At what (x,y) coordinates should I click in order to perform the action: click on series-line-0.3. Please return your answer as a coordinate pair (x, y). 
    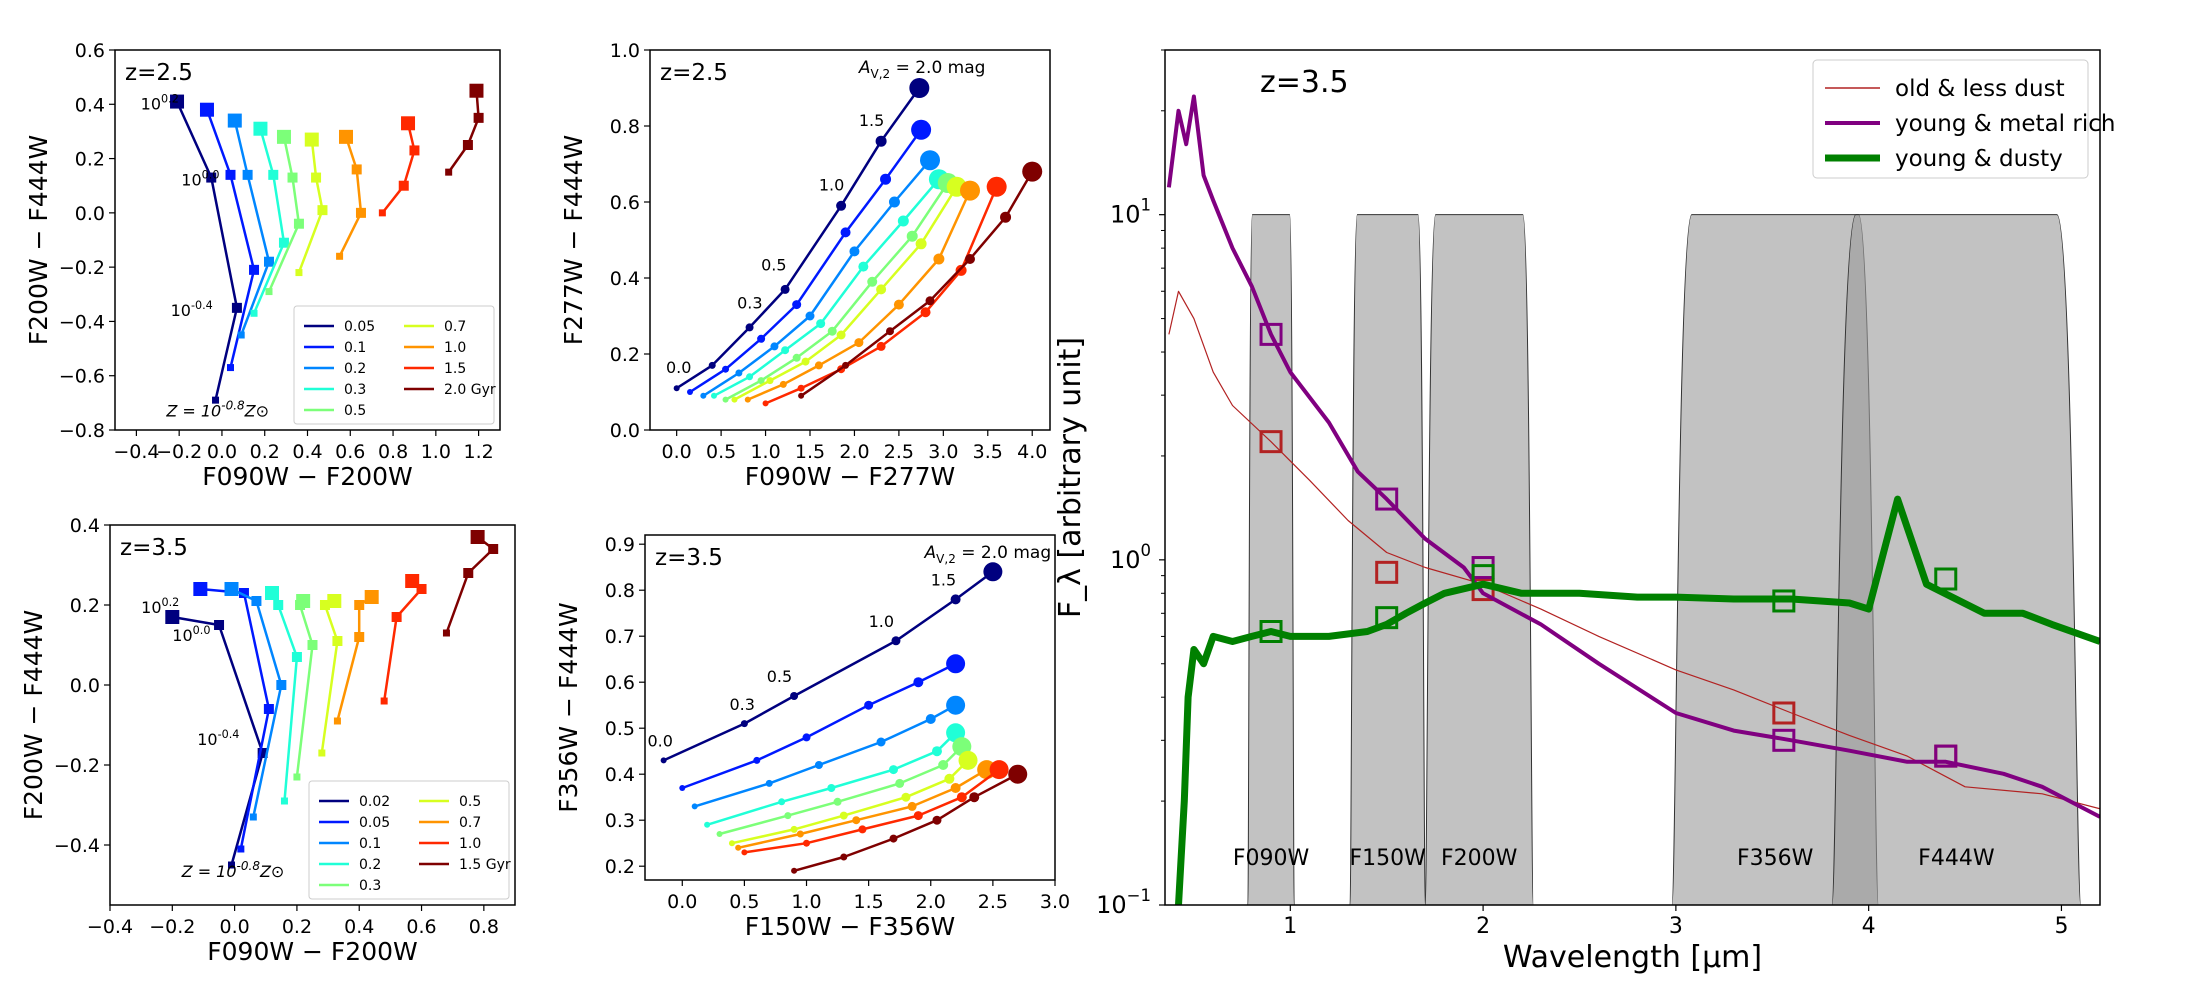
    Looking at the image, I should click on (826, 287).